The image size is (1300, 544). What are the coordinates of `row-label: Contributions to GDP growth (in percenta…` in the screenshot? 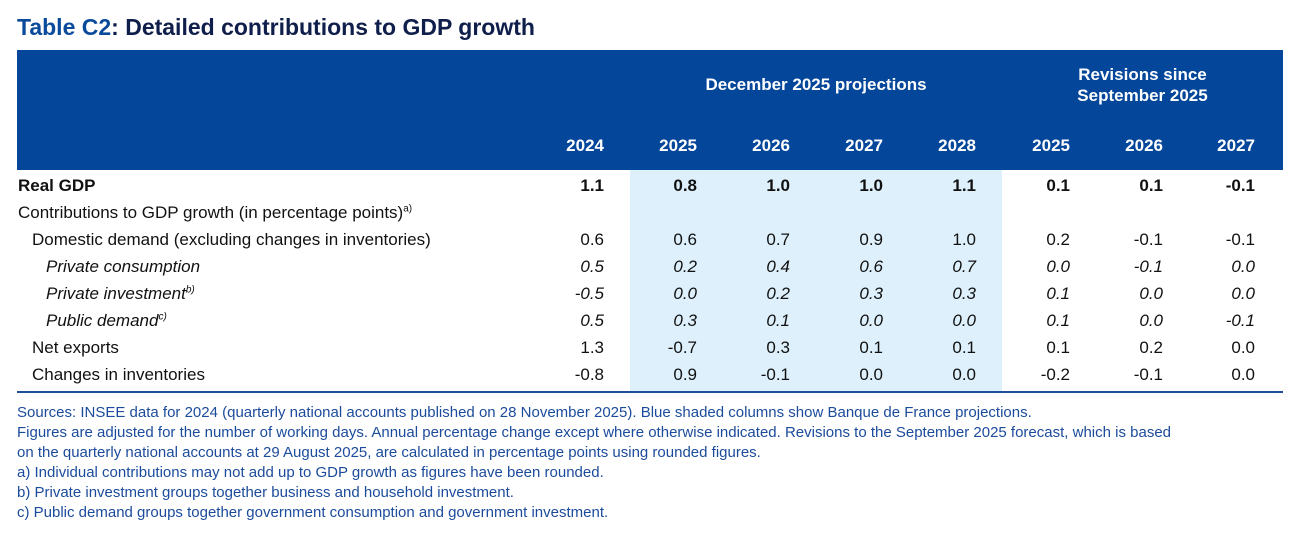 It's located at (215, 213).